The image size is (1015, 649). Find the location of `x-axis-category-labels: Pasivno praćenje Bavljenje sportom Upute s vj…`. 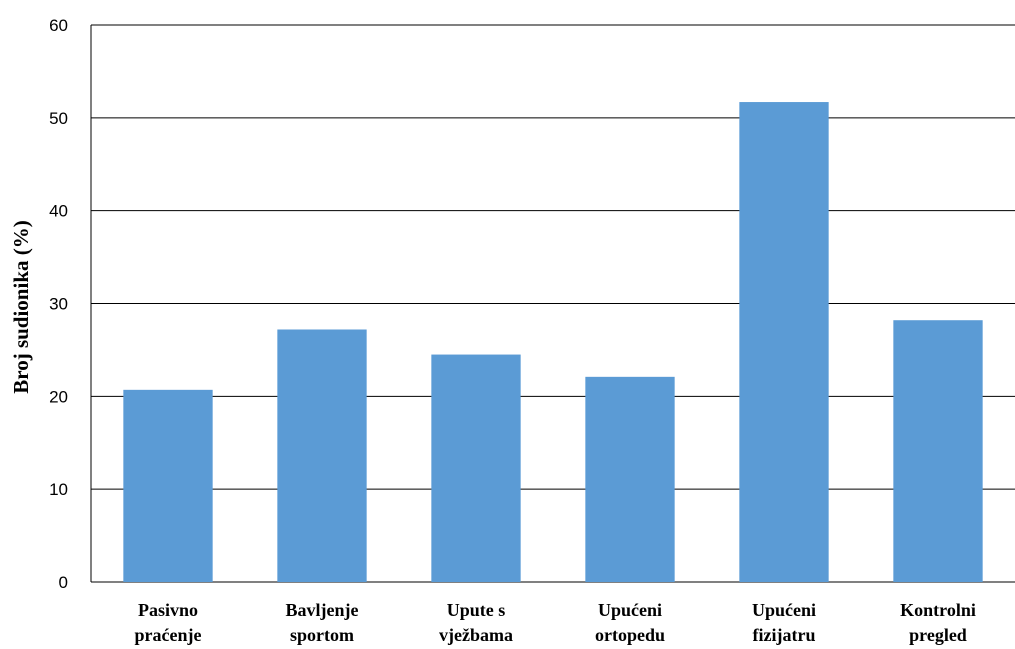

x-axis-category-labels: Pasivno praćenje Bavljenje sportom Upute s vj… is located at coordinates (555, 622).